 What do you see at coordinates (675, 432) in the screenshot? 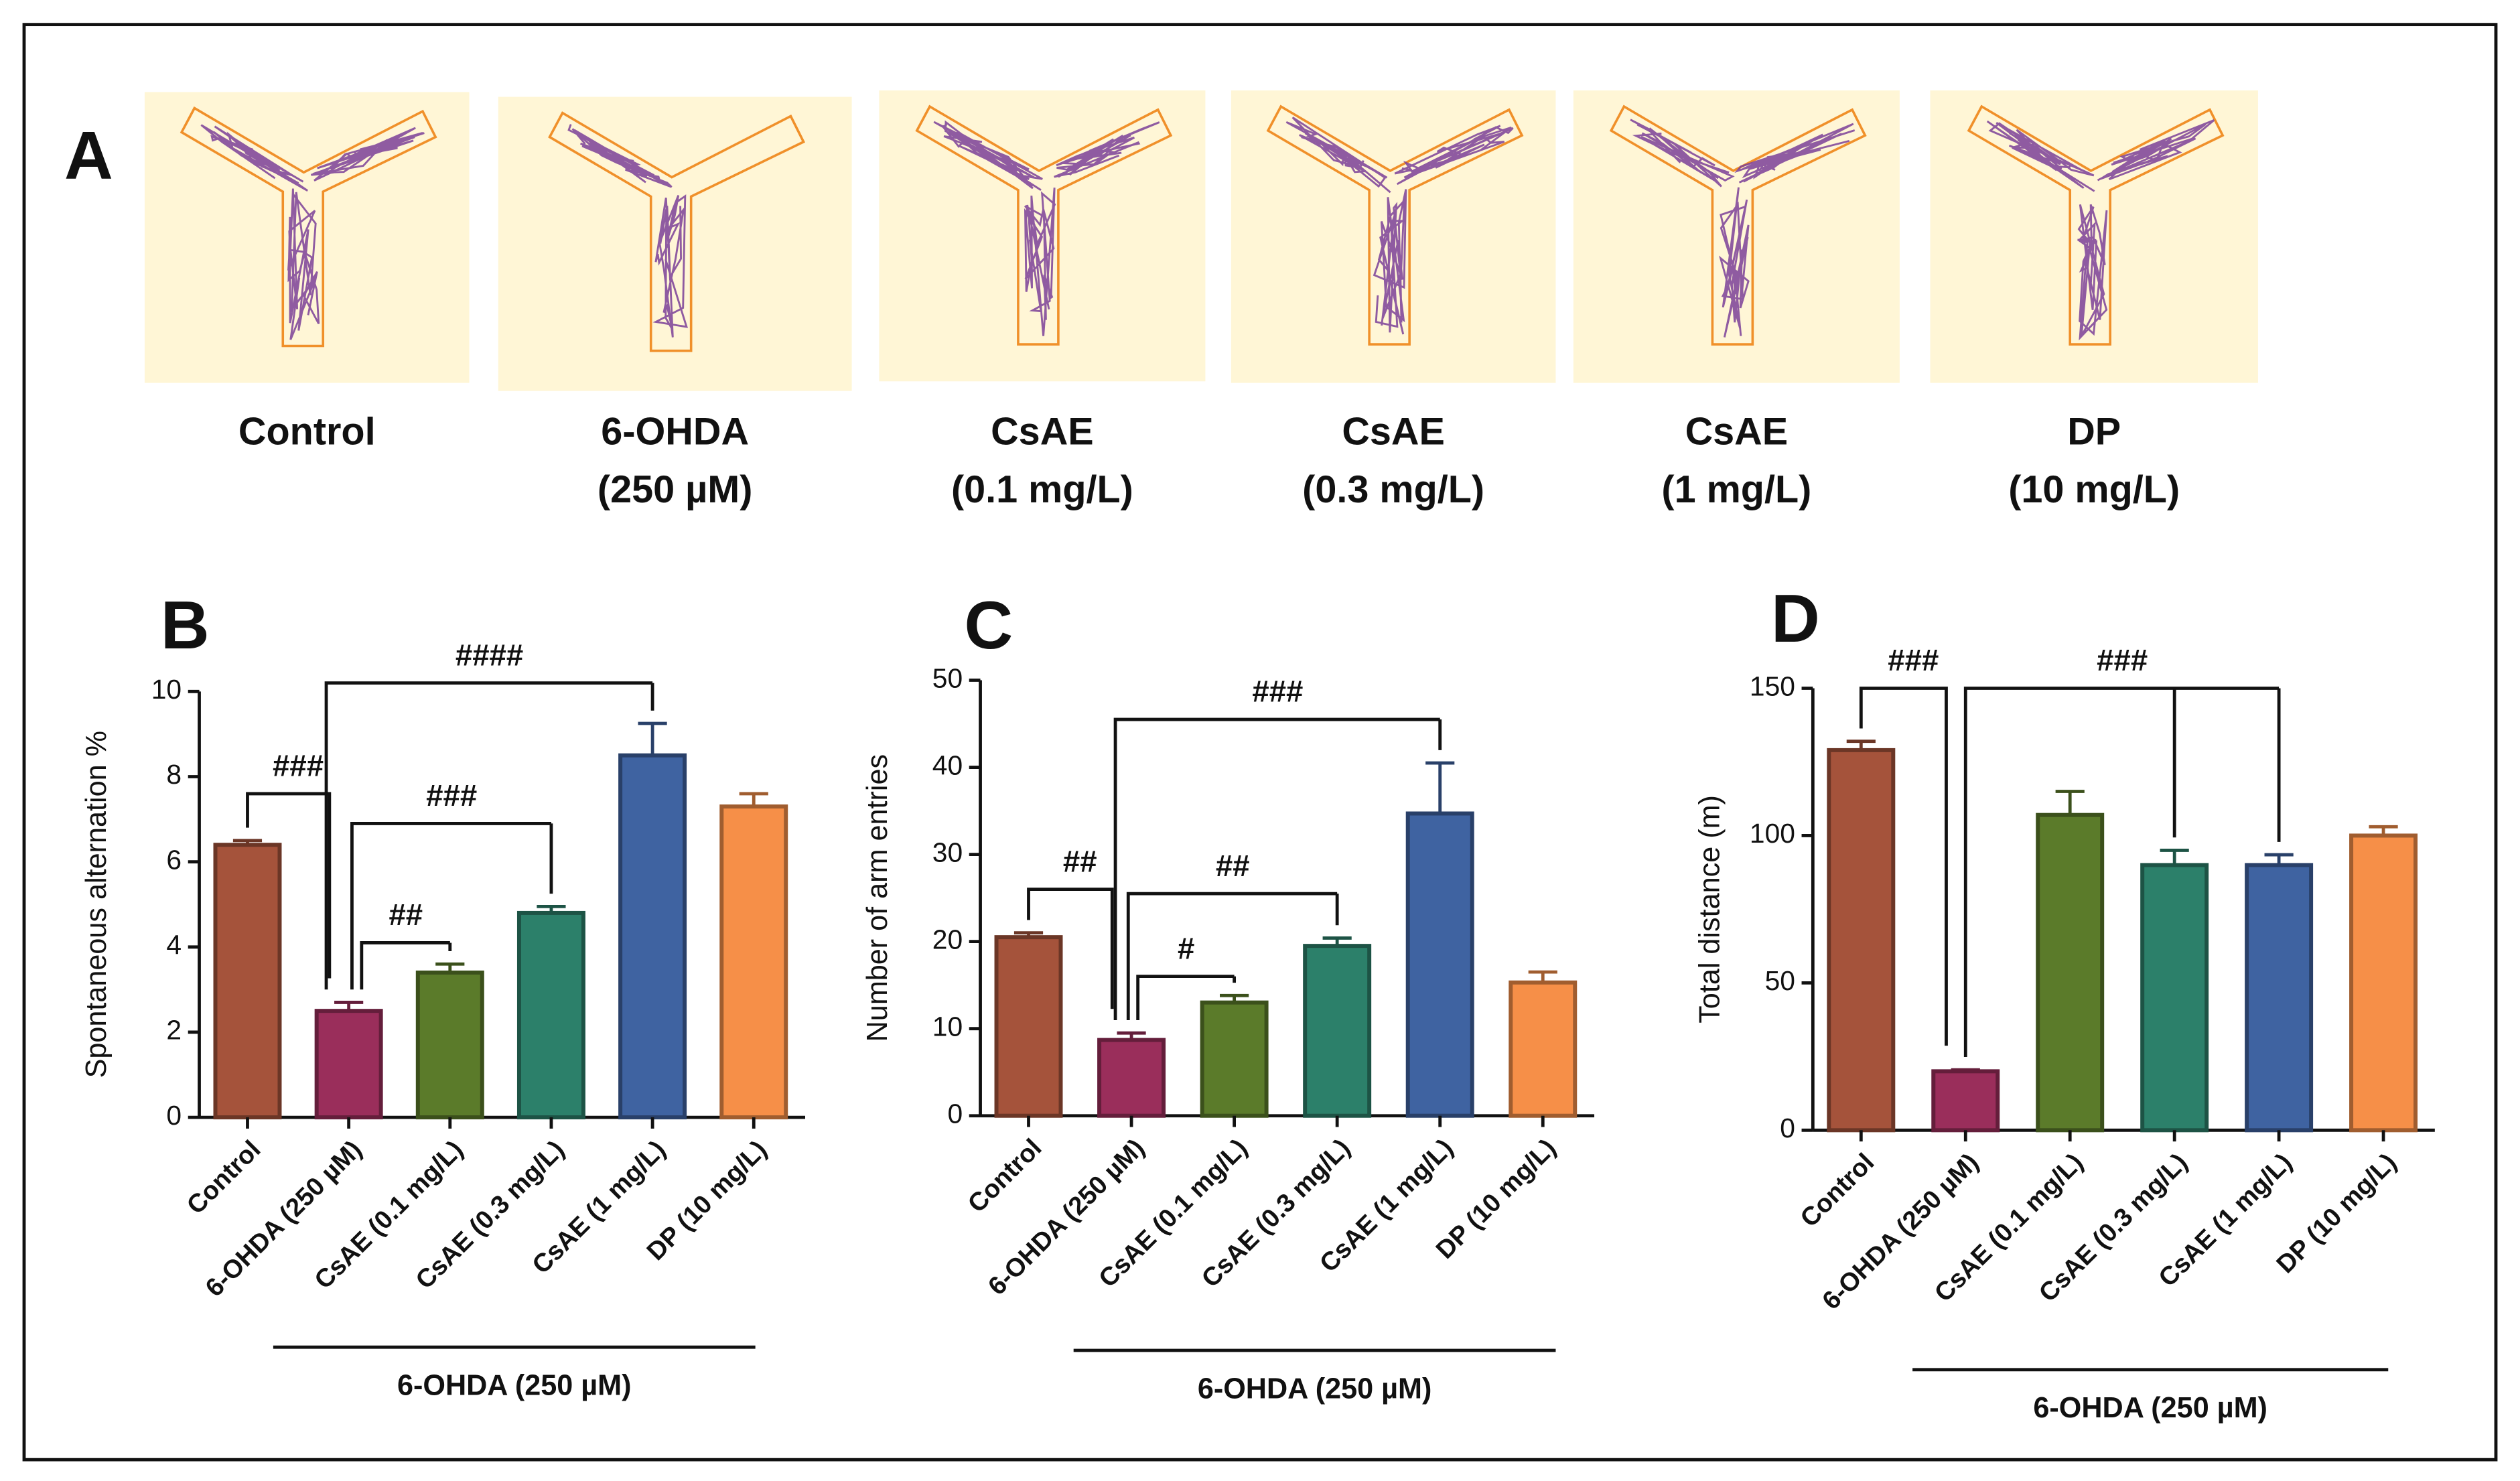
I see `group-label: 6-OHDA` at bounding box center [675, 432].